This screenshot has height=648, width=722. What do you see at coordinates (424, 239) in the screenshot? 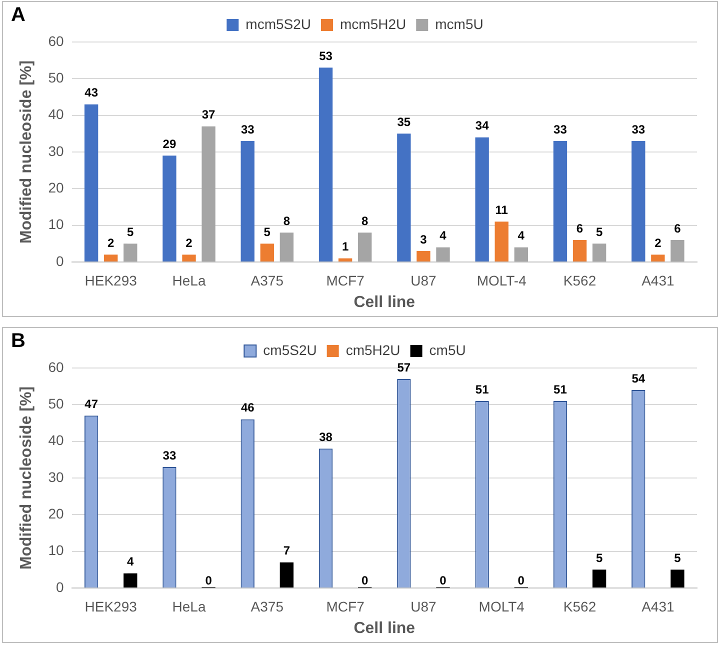
I see `data-label: 3` at bounding box center [424, 239].